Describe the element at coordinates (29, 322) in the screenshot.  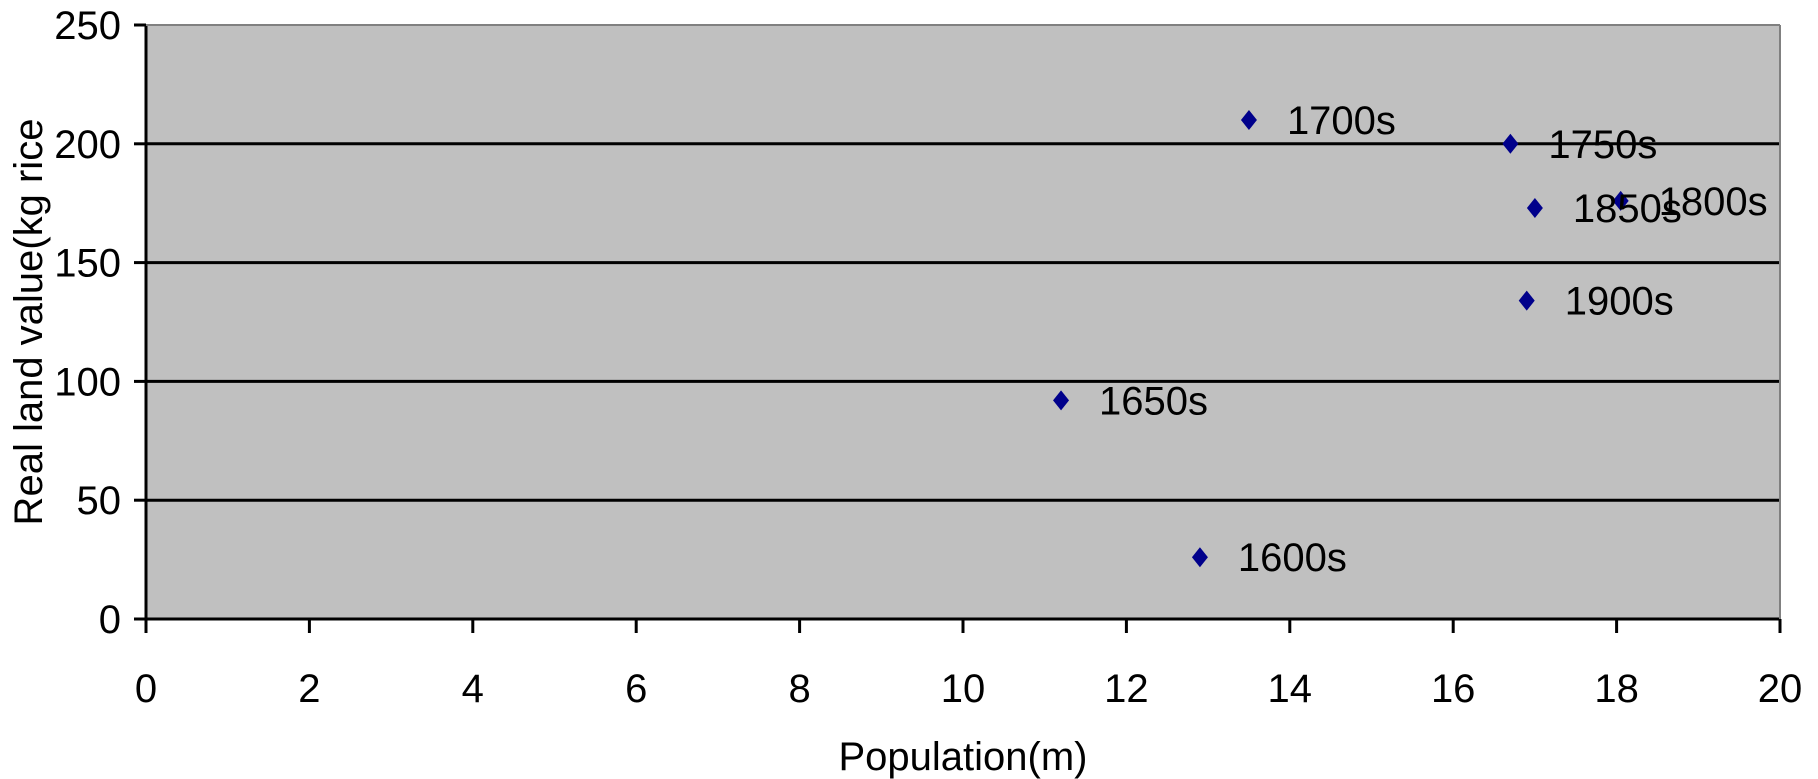
I see `y-axis-title: Real land value(kg rice` at that location.